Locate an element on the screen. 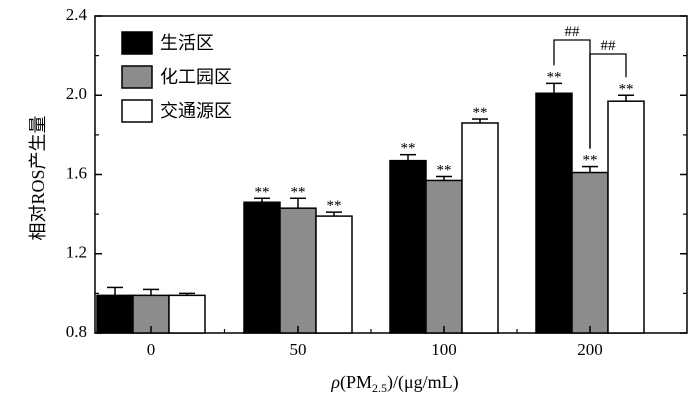 Image resolution: width=700 pixels, height=401 pixels. x-axis-label-rho: ρ is located at coordinates (335, 382).